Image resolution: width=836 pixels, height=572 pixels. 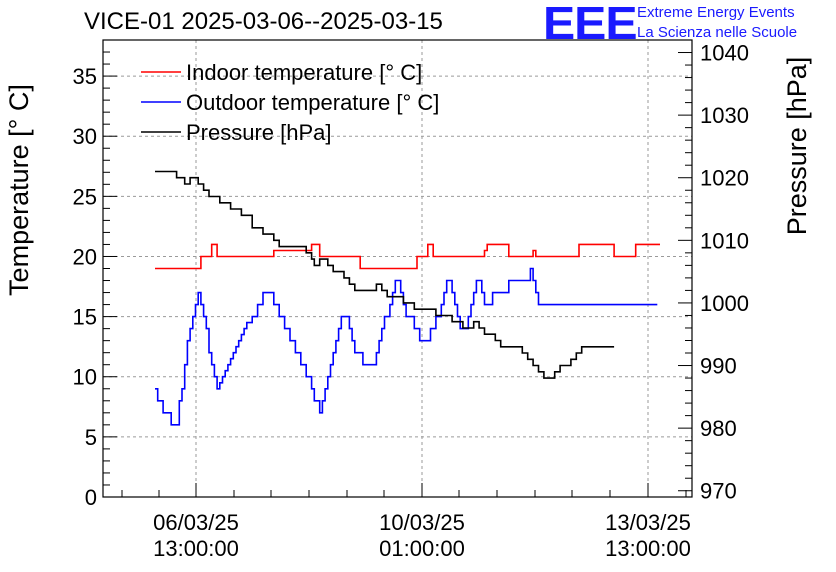 What do you see at coordinates (590, 24) in the screenshot?
I see `eee-logo: EEE` at bounding box center [590, 24].